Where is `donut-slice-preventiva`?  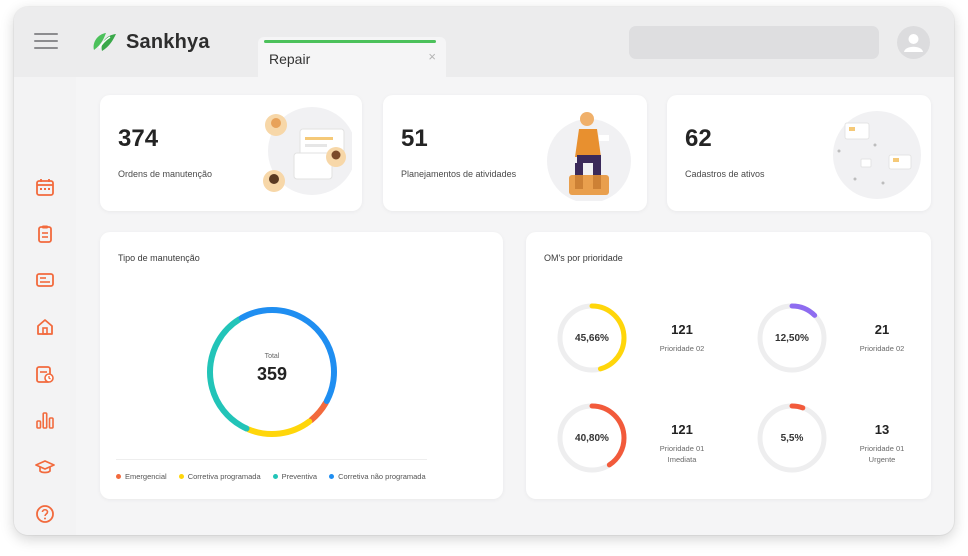
donut-slice-preventiva is located at coordinates (272, 372).